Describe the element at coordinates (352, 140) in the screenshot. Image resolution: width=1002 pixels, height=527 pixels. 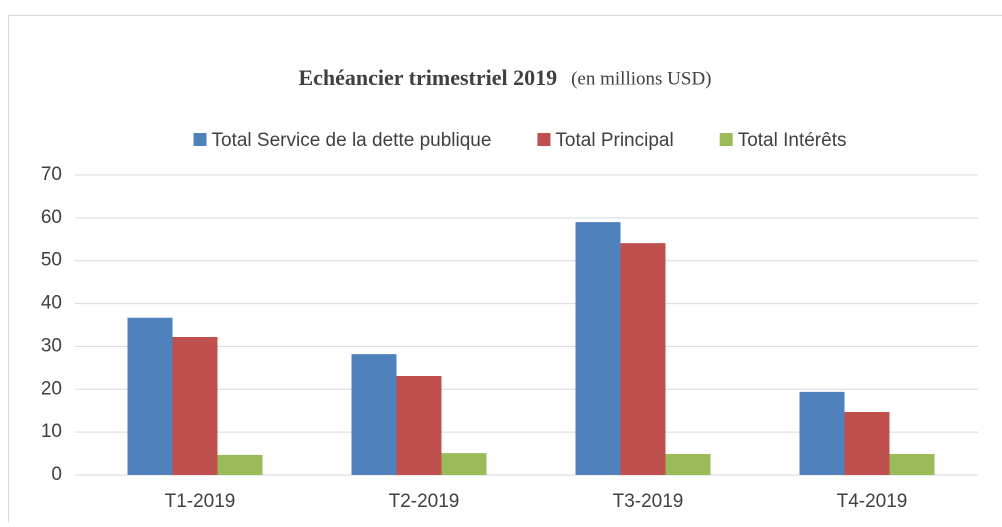
I see `legend-label: Total Service de la dette publique` at that location.